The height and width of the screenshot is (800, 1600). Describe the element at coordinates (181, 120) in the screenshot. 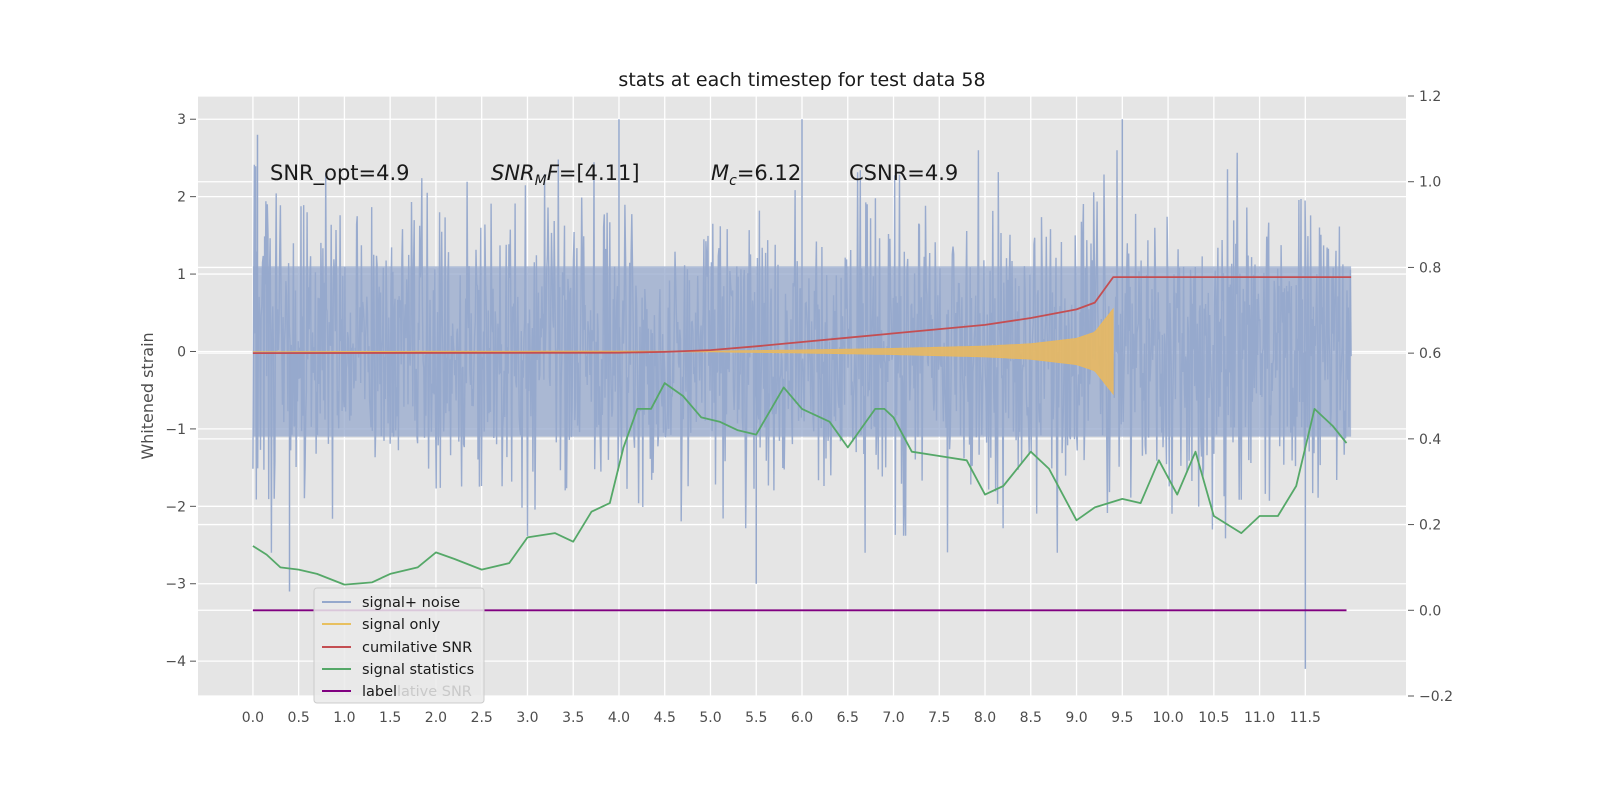

I see `y-tick-label: 3` at that location.